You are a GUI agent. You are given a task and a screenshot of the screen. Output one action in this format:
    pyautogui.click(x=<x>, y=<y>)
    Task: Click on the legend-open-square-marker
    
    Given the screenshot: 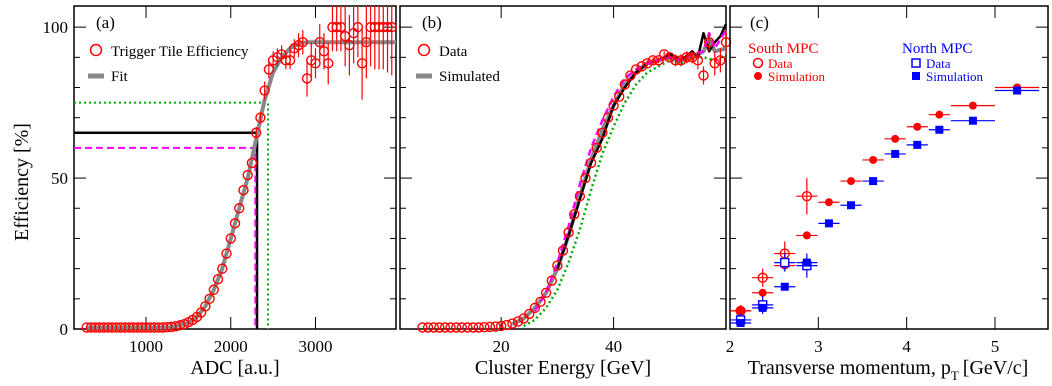 What is the action you would take?
    pyautogui.click(x=916, y=63)
    